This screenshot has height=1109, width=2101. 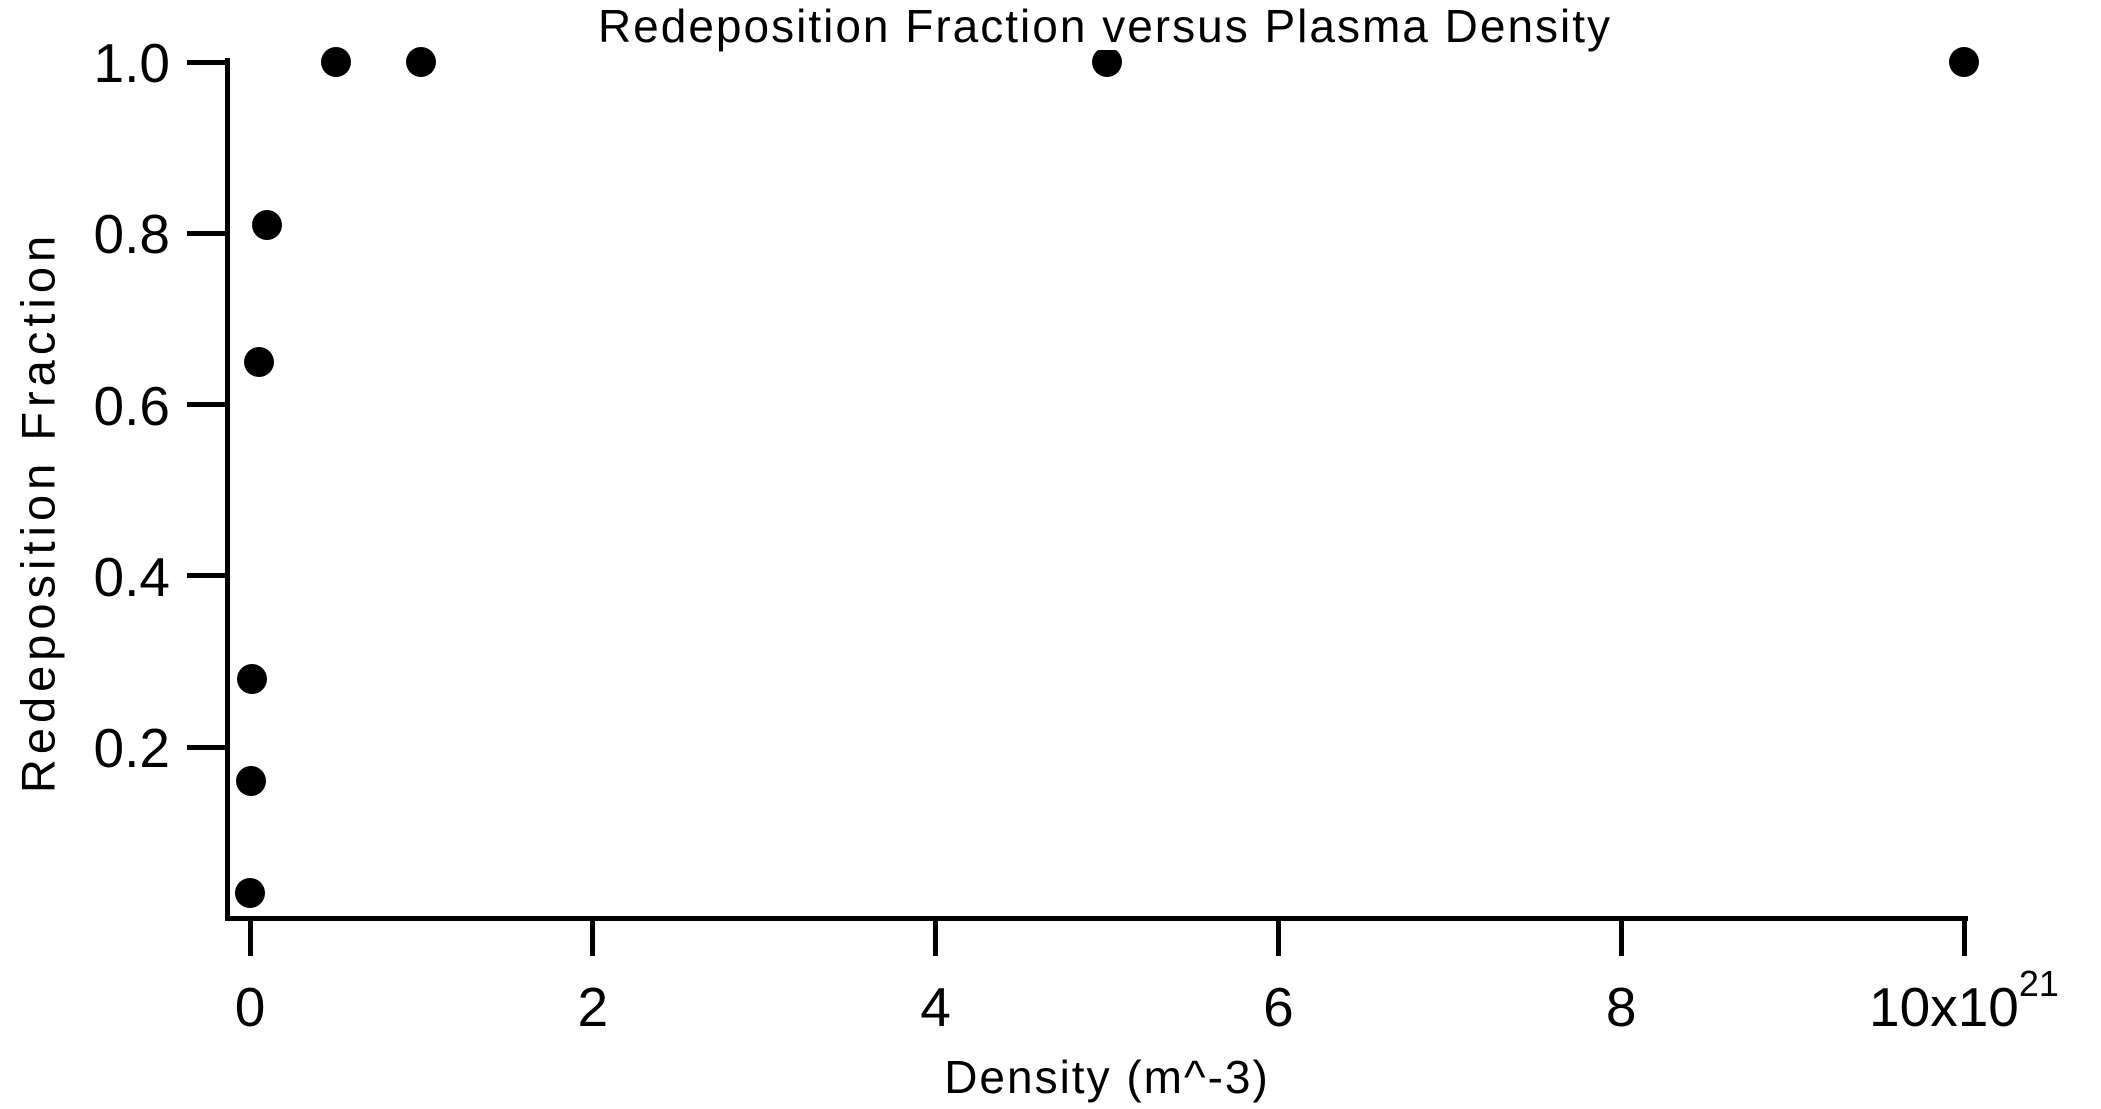 I want to click on y-tick-label: 0.4, so click(x=131, y=576).